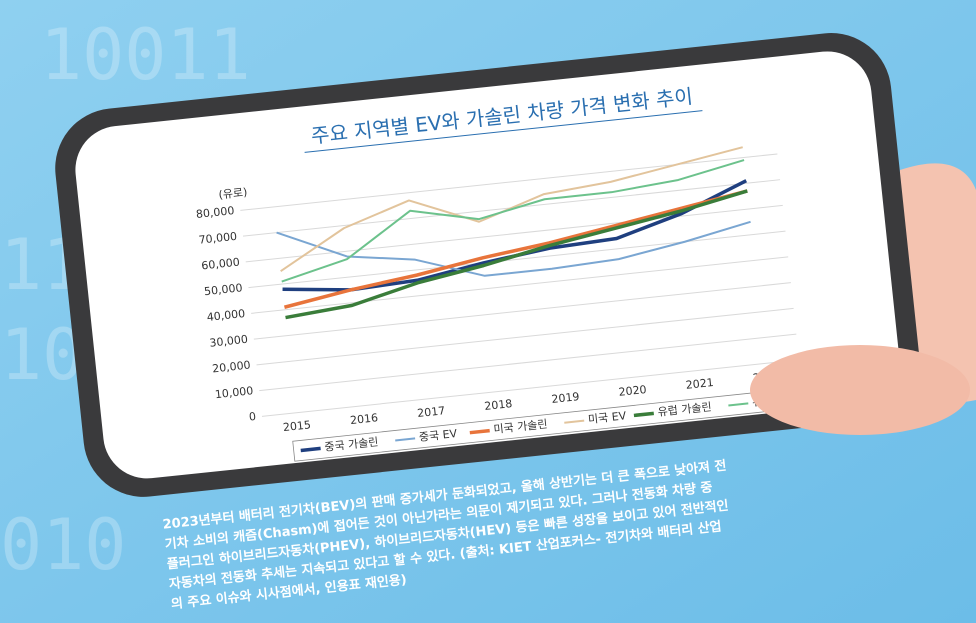 The image size is (976, 623). I want to click on x-tick-label: 2018, so click(498, 405).